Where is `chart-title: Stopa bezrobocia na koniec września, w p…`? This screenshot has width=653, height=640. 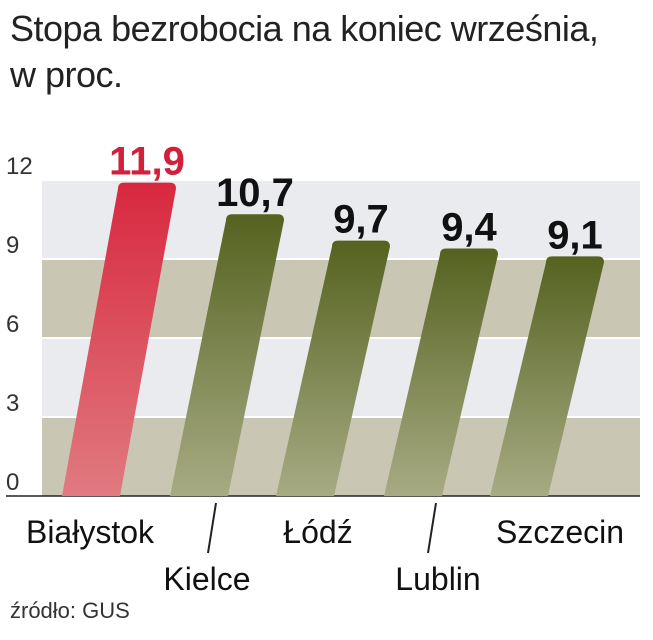 chart-title: Stopa bezrobocia na koniec września, w p… is located at coordinates (330, 52).